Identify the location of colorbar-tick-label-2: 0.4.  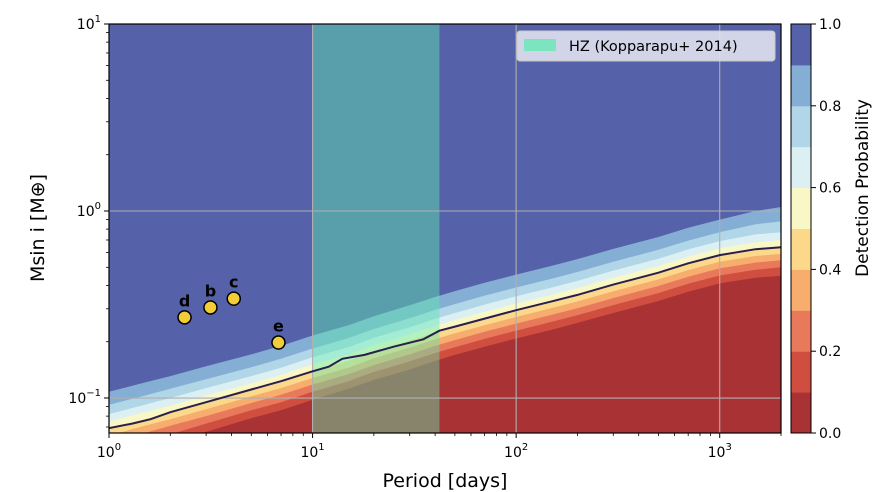
(830, 270).